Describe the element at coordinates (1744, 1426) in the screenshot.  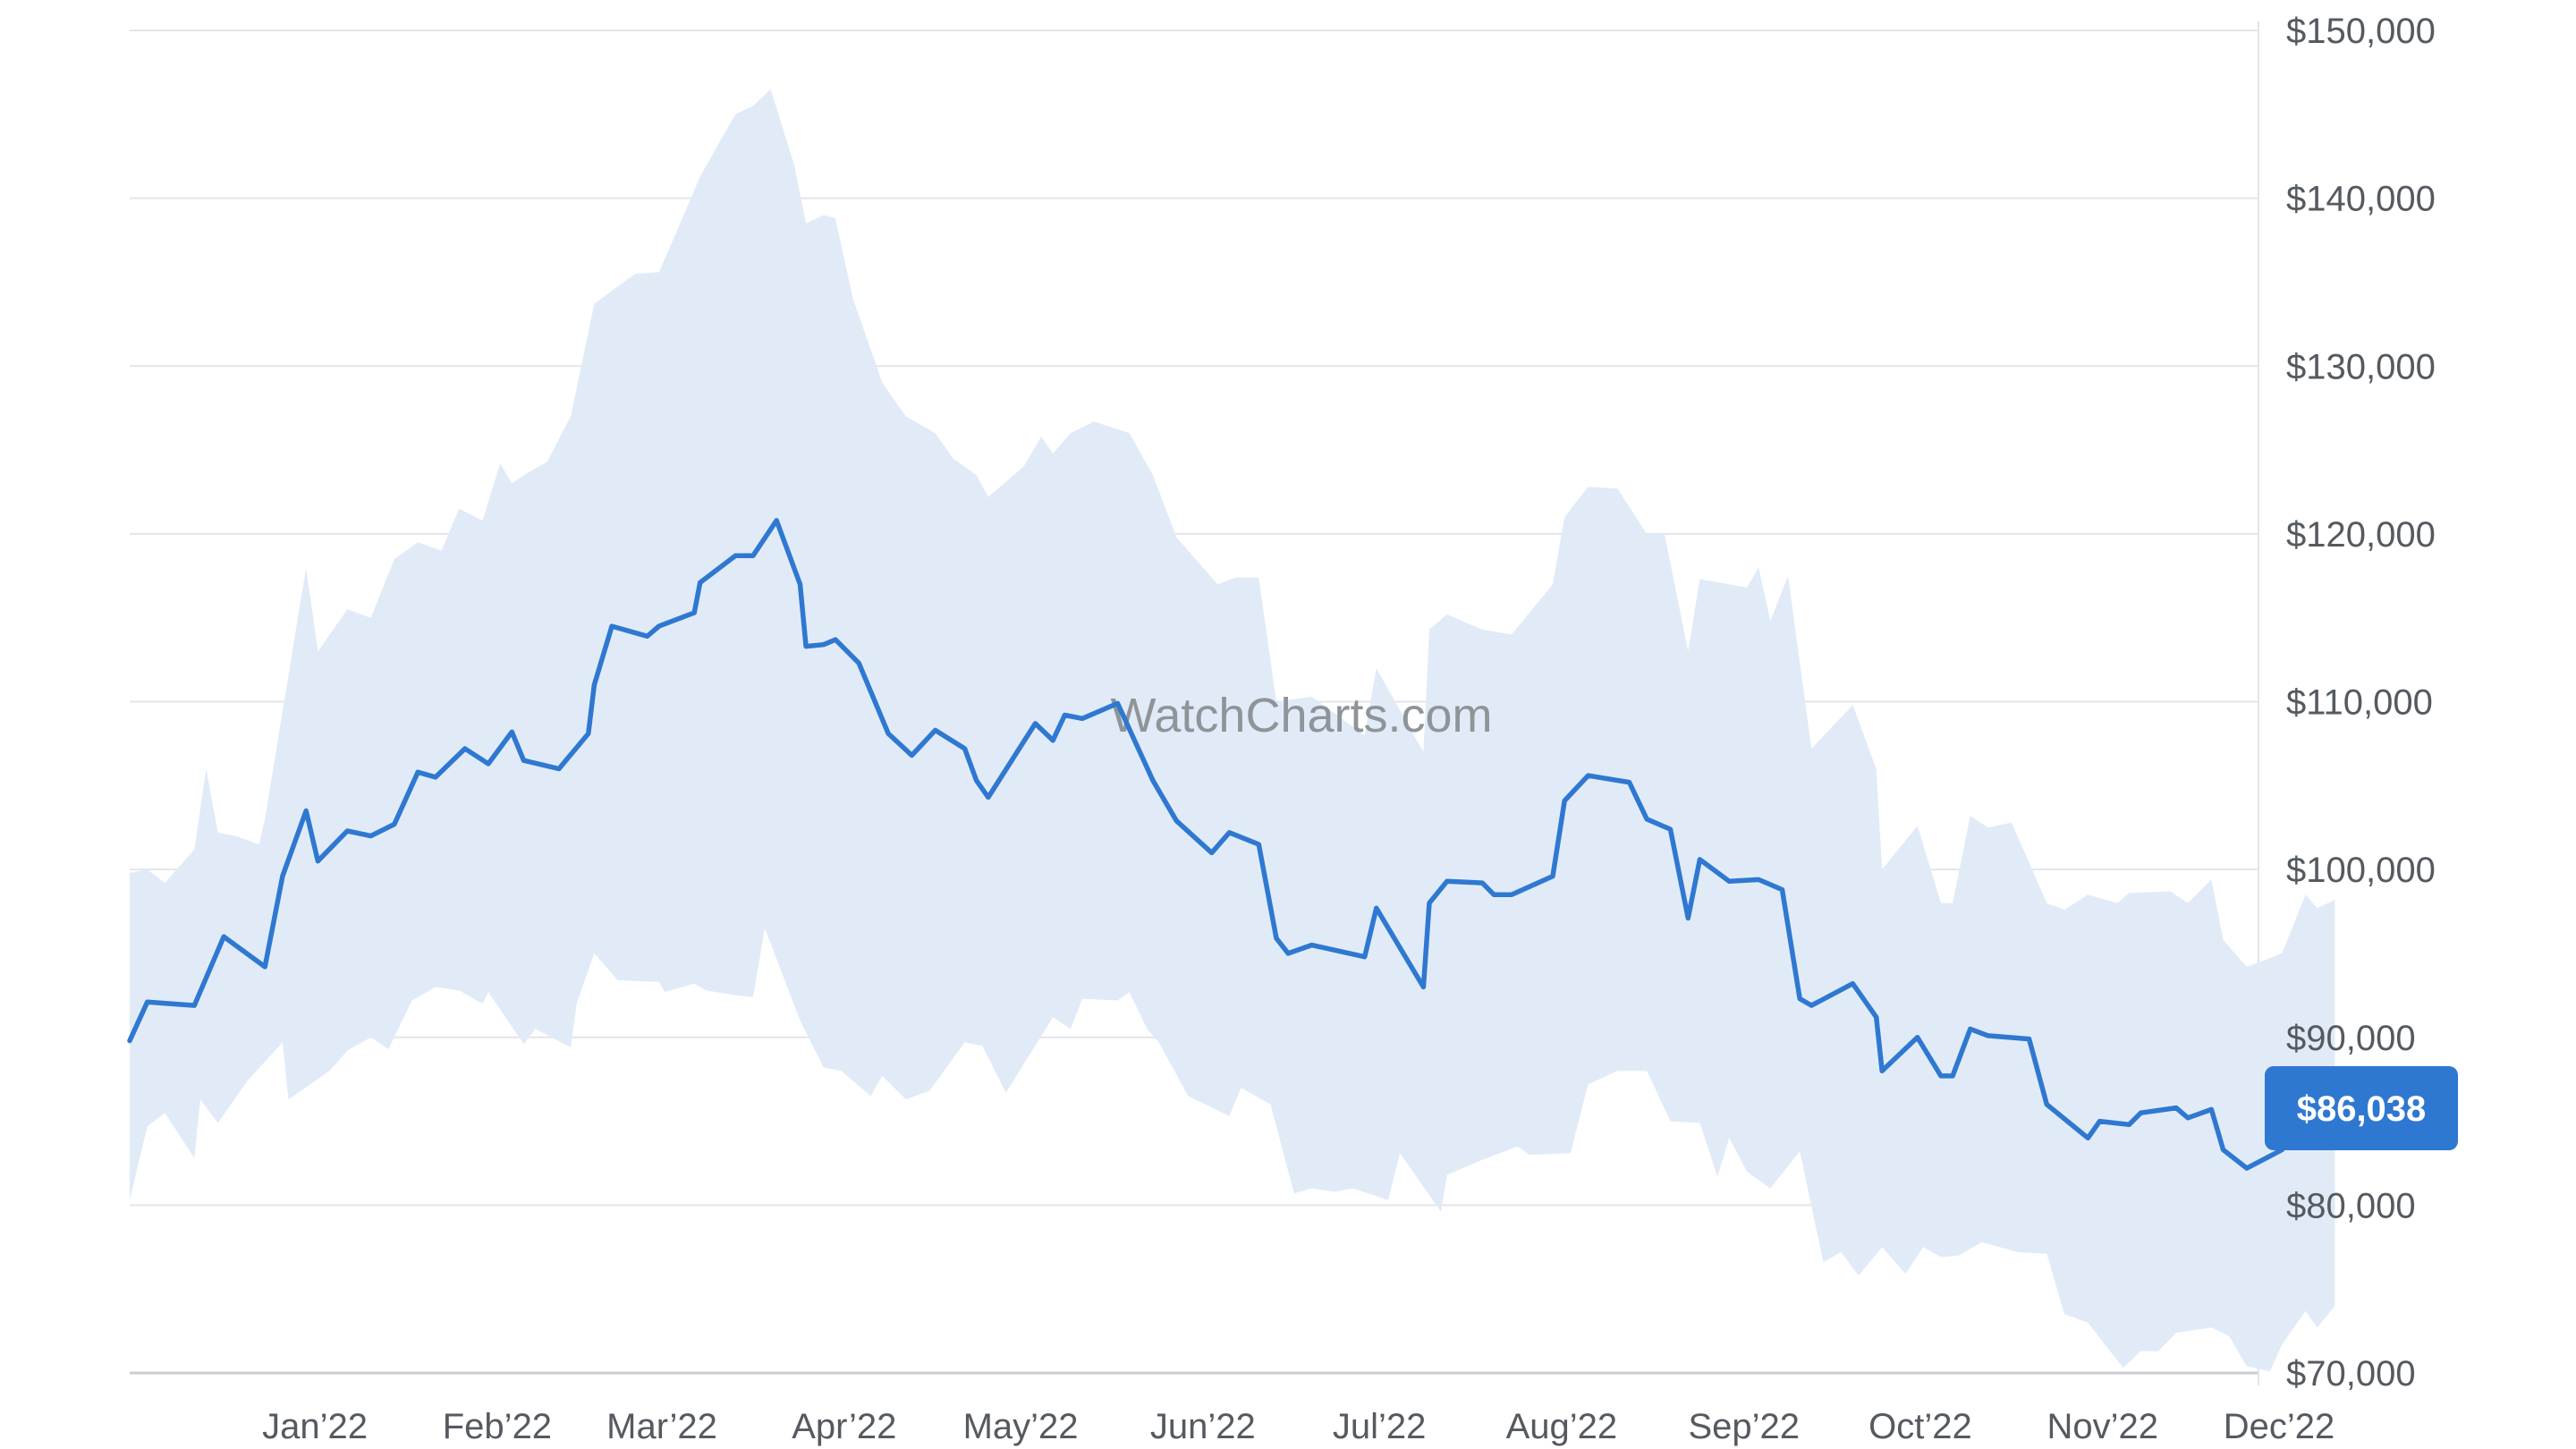
I see `x-tick-label: Sep’22` at that location.